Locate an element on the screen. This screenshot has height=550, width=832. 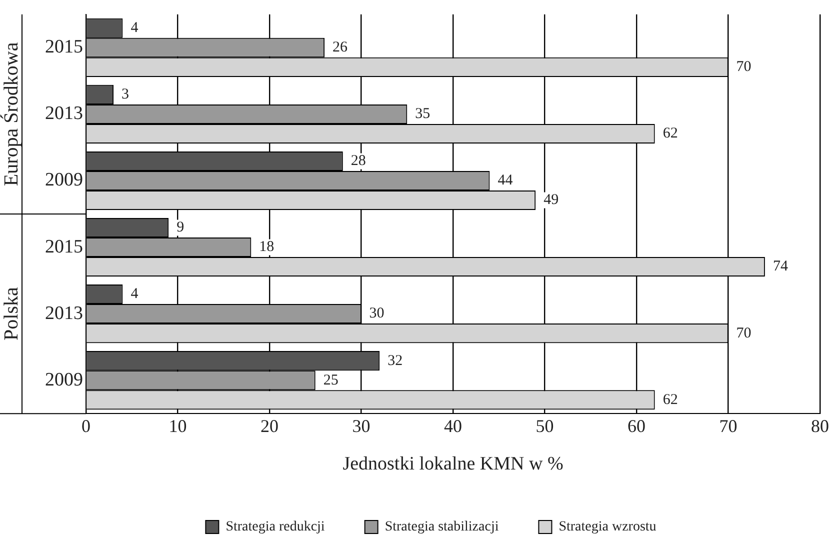
data-label: 30 is located at coordinates (376, 314).